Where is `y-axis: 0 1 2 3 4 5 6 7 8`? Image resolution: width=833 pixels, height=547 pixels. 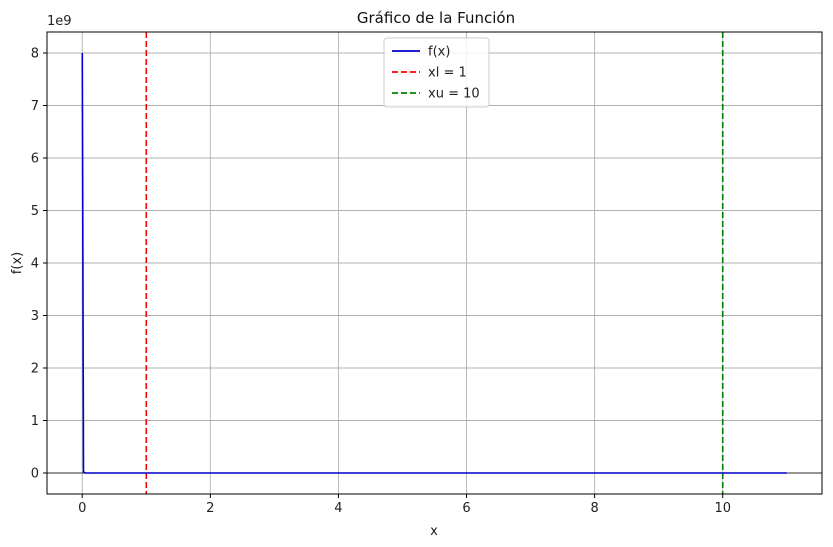
y-axis: 0 1 2 3 4 5 6 7 8 is located at coordinates (39, 264).